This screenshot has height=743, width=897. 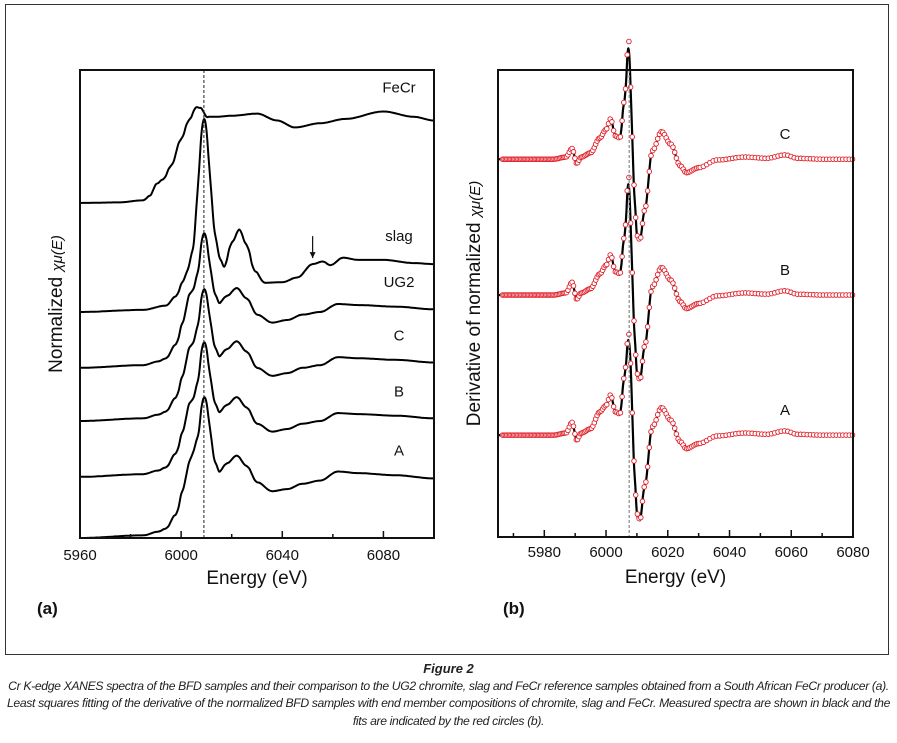 I want to click on slag-arrow-annotation, so click(x=312, y=247).